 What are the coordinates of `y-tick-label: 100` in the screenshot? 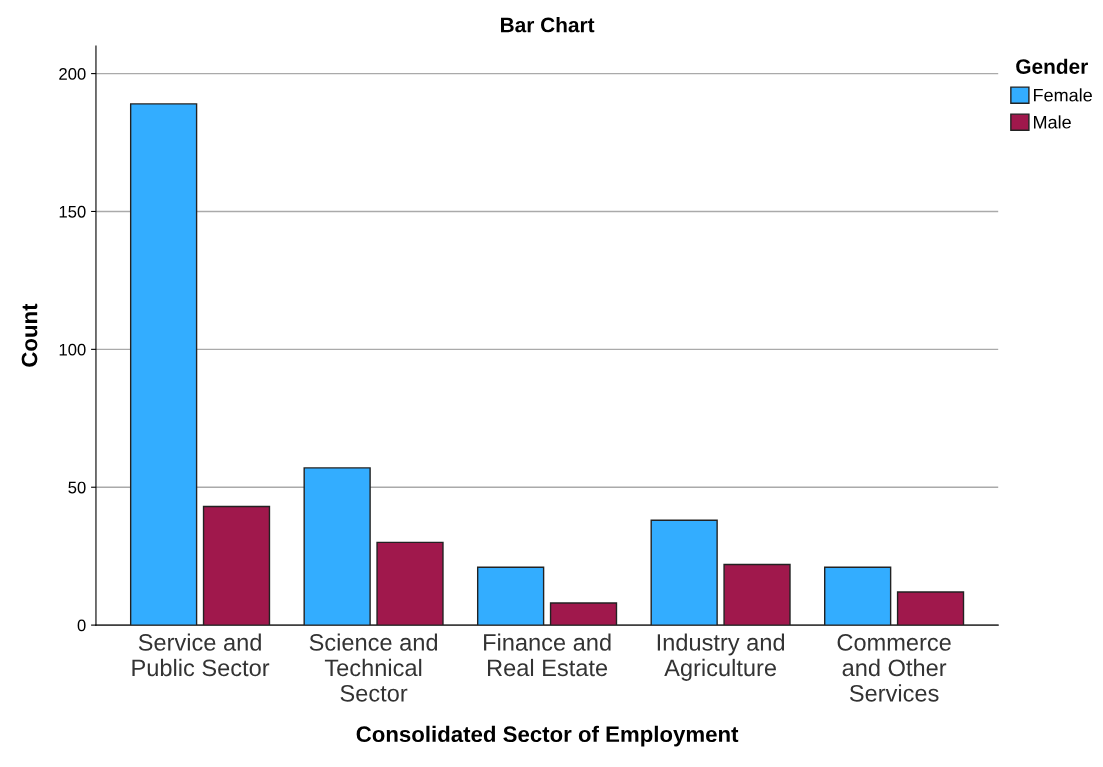 It's located at (72, 349).